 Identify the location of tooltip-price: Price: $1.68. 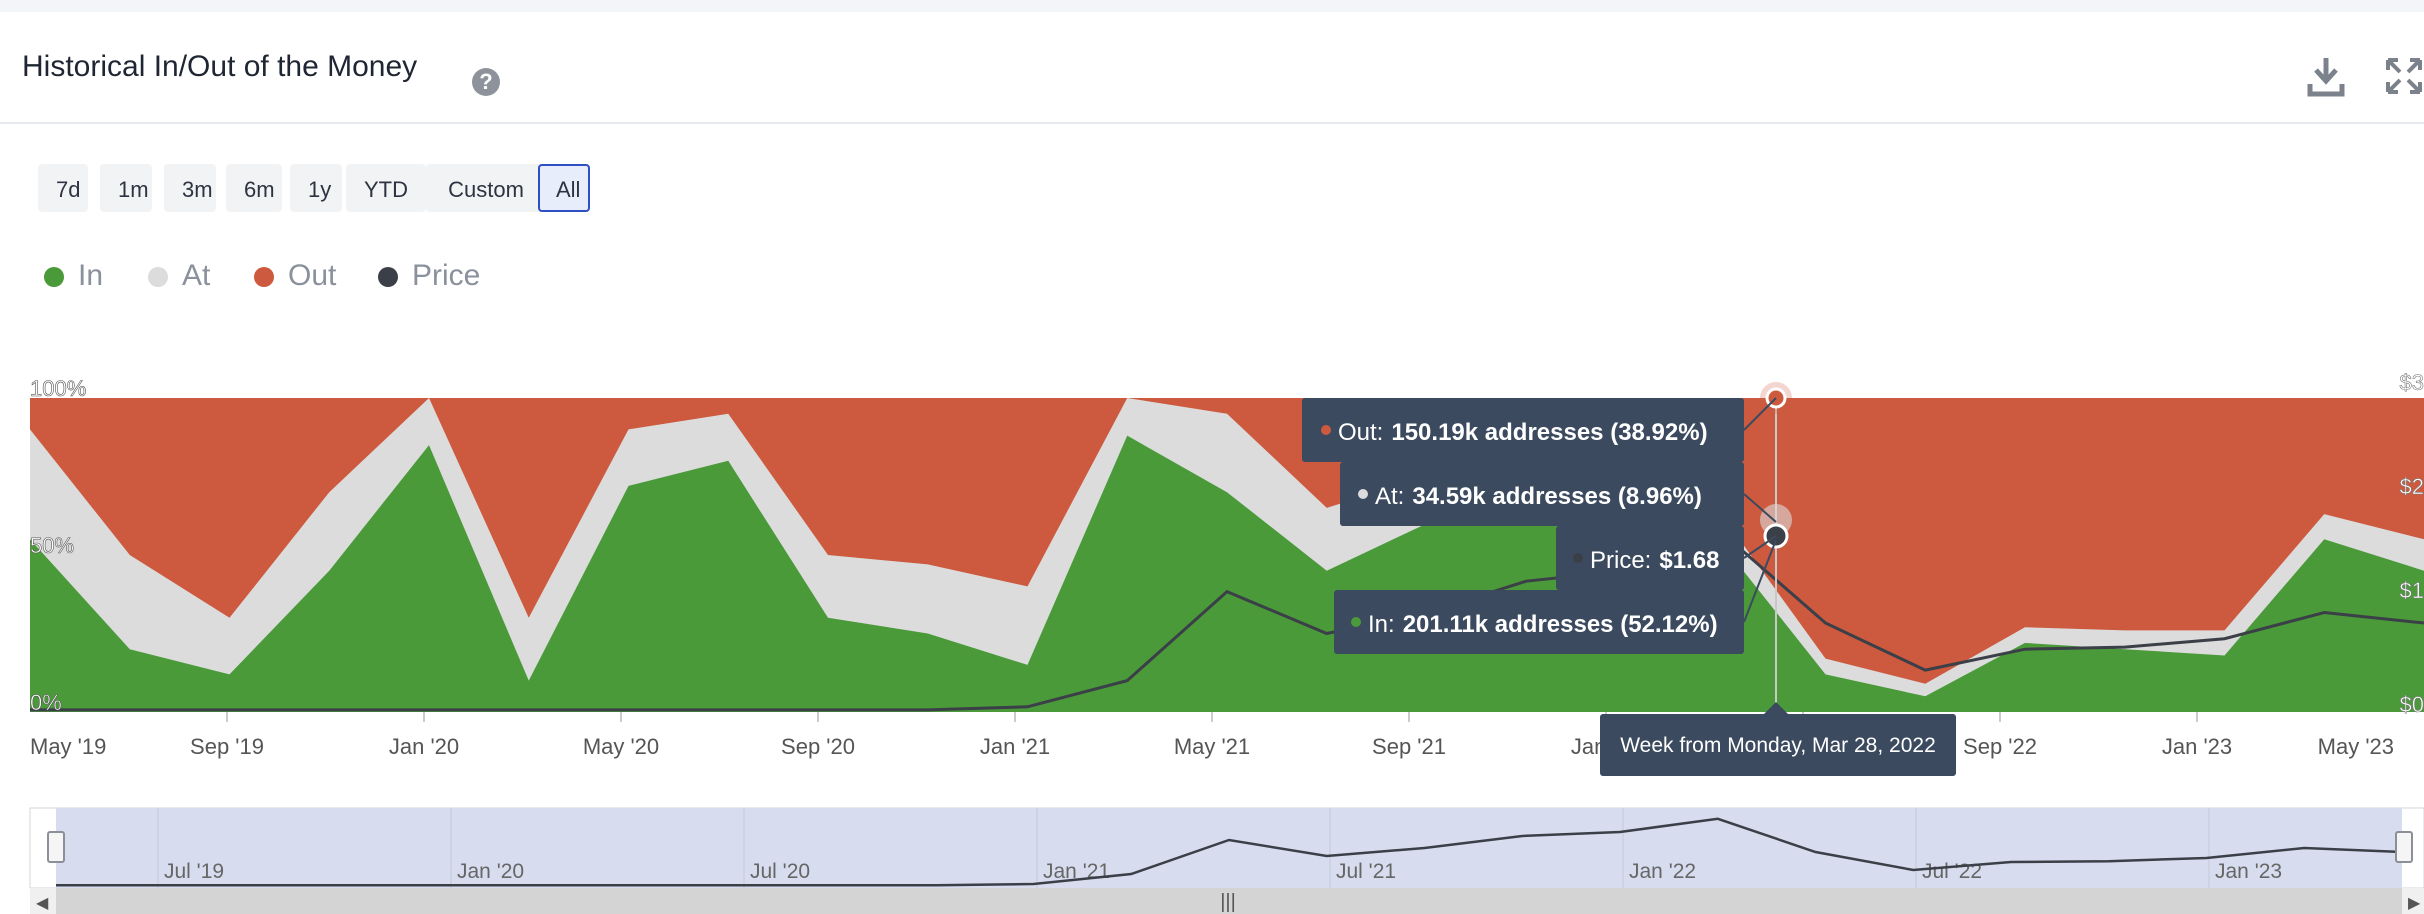
(1650, 558).